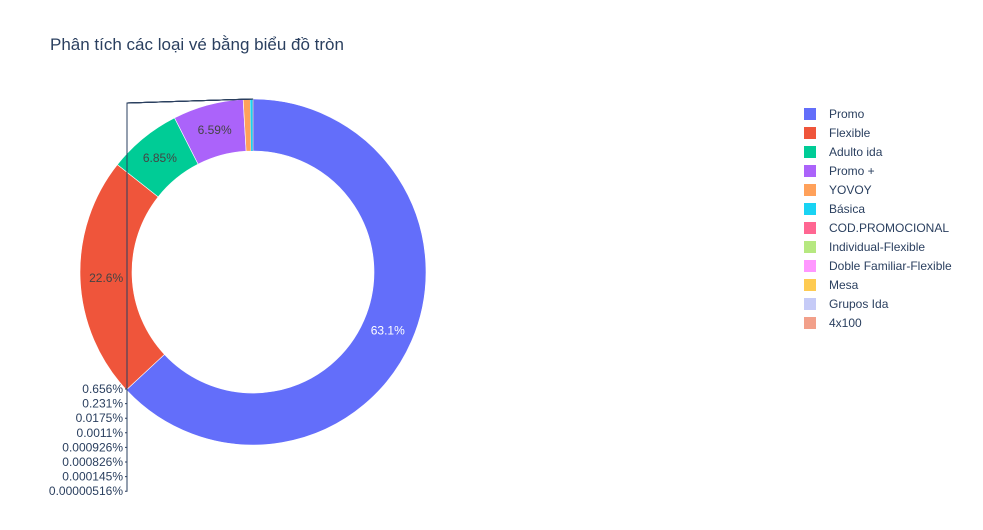 This screenshot has height=530, width=983. Describe the element at coordinates (100, 418) in the screenshot. I see `slice-label-cod-promocional: 0.0175%` at that location.